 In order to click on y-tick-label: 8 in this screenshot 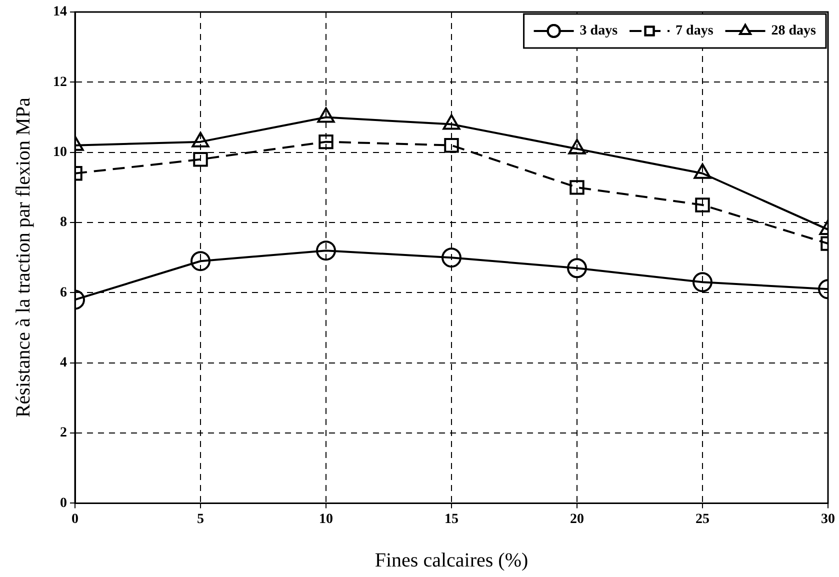, I will do `click(63, 222)`.